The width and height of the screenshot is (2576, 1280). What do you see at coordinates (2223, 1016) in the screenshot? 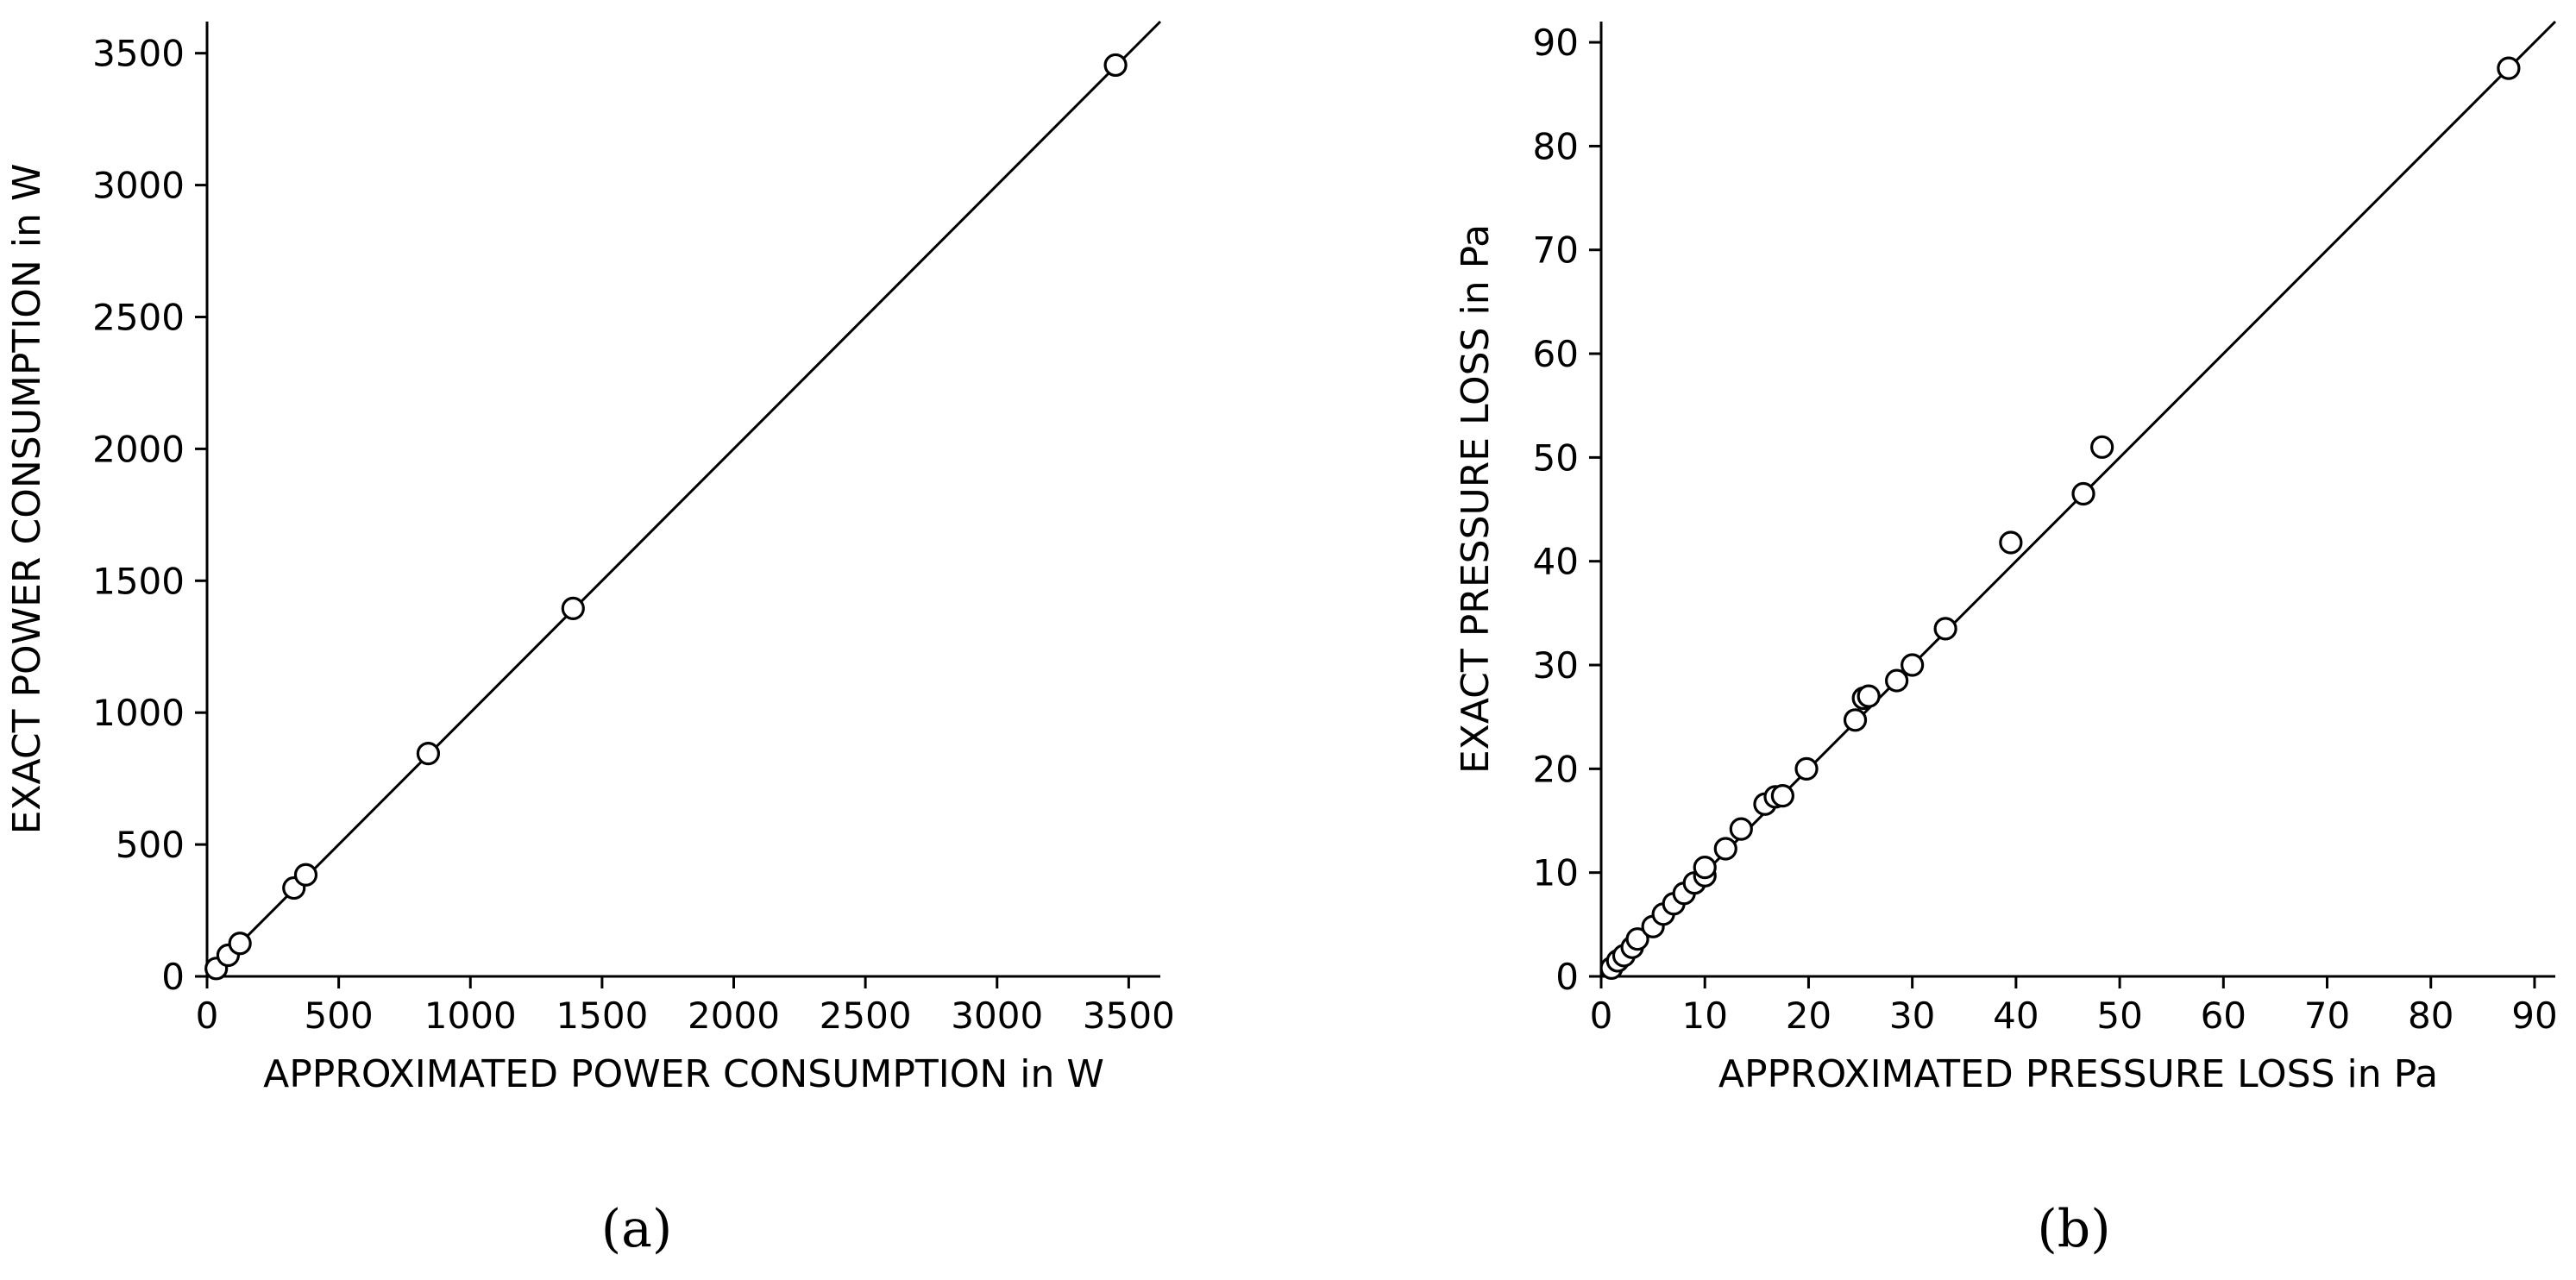
I see `panel-b-x-tick-label: 60` at bounding box center [2223, 1016].